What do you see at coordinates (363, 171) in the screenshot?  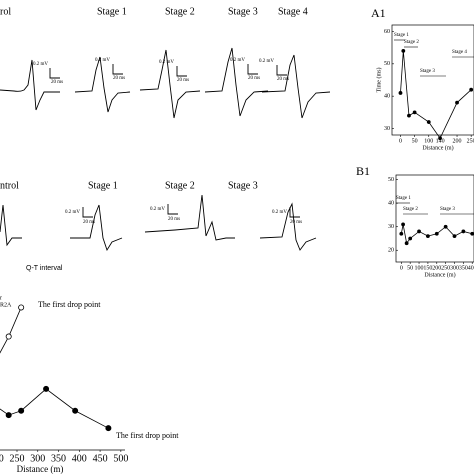 I see `panel-label: B1` at bounding box center [363, 171].